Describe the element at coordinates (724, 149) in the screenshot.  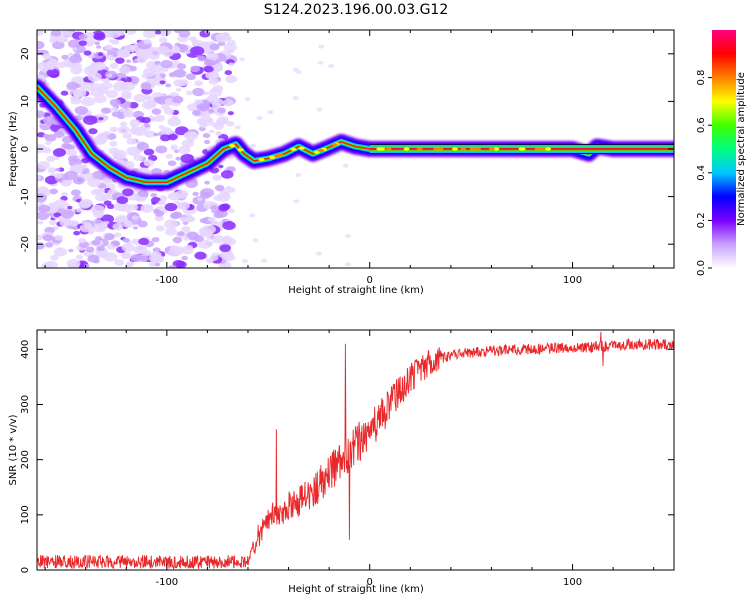
I see `colorbar-scale` at that location.